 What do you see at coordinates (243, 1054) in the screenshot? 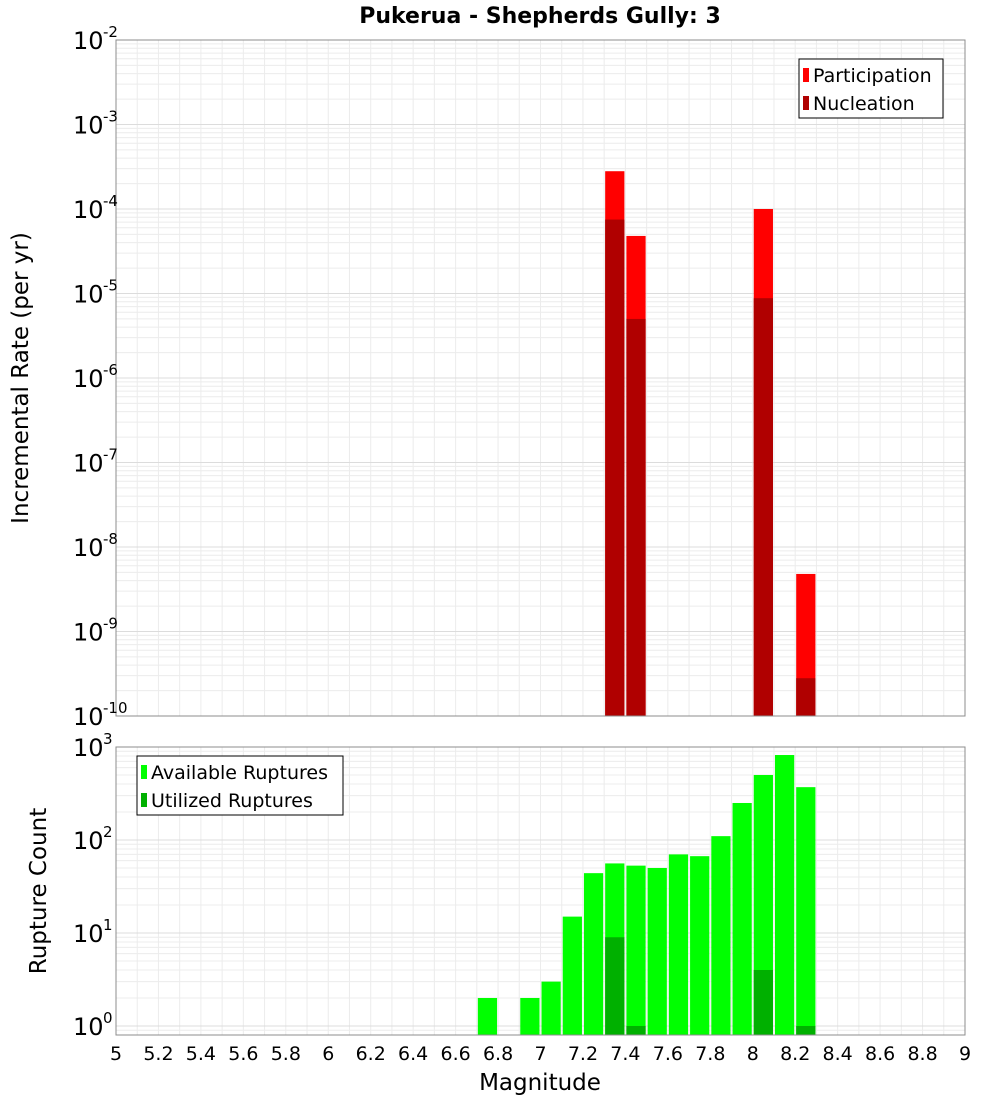
I see `x-tick-label: 5.6` at bounding box center [243, 1054].